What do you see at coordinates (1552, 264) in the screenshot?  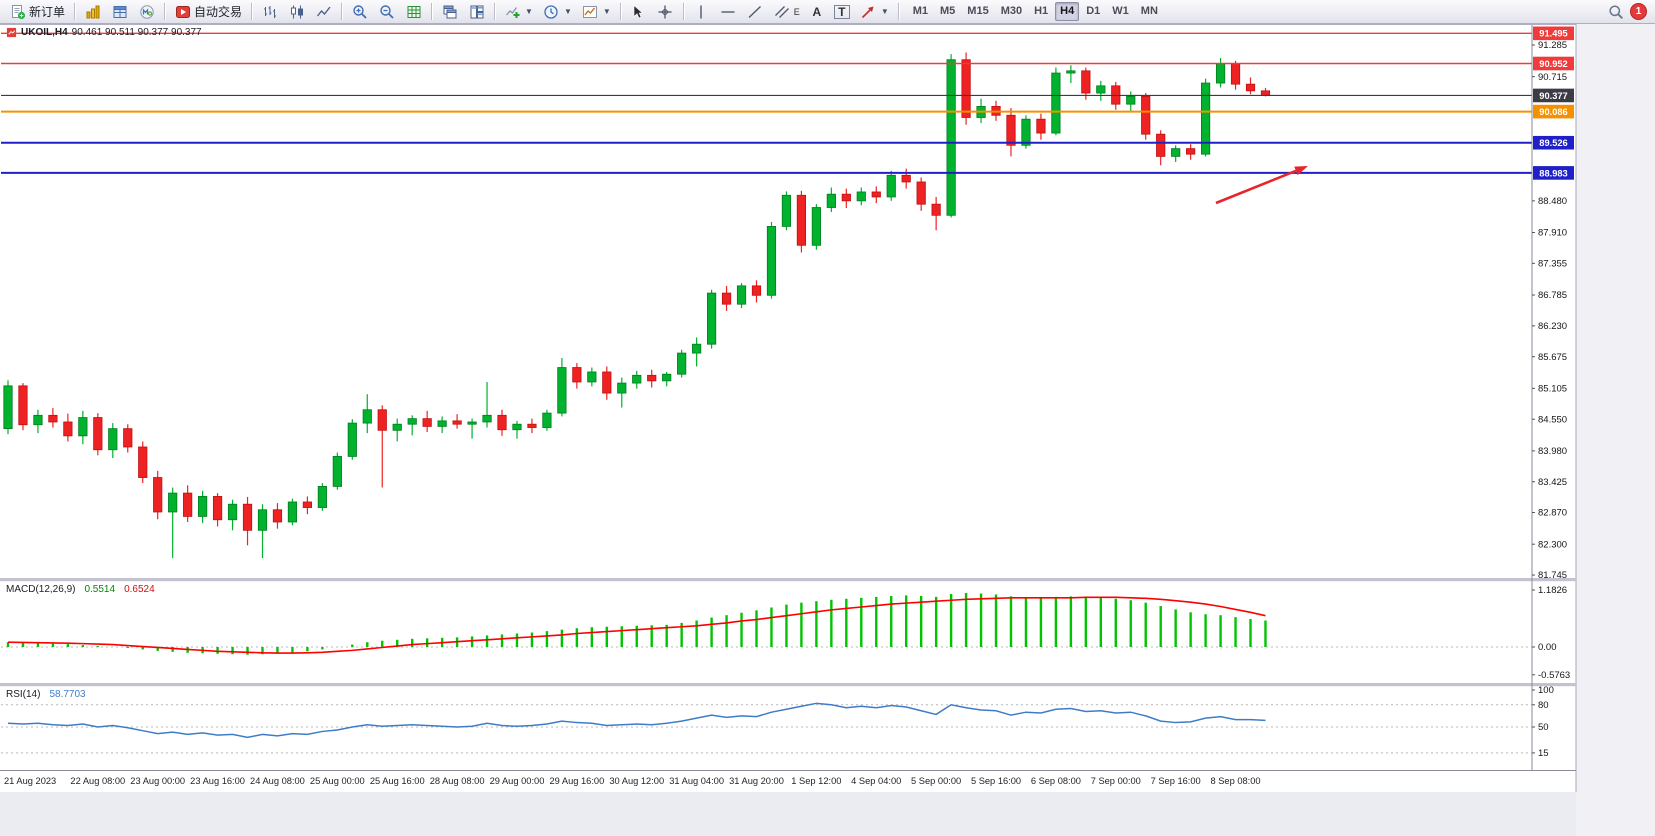 I see `svg-text: 87.355` at bounding box center [1552, 264].